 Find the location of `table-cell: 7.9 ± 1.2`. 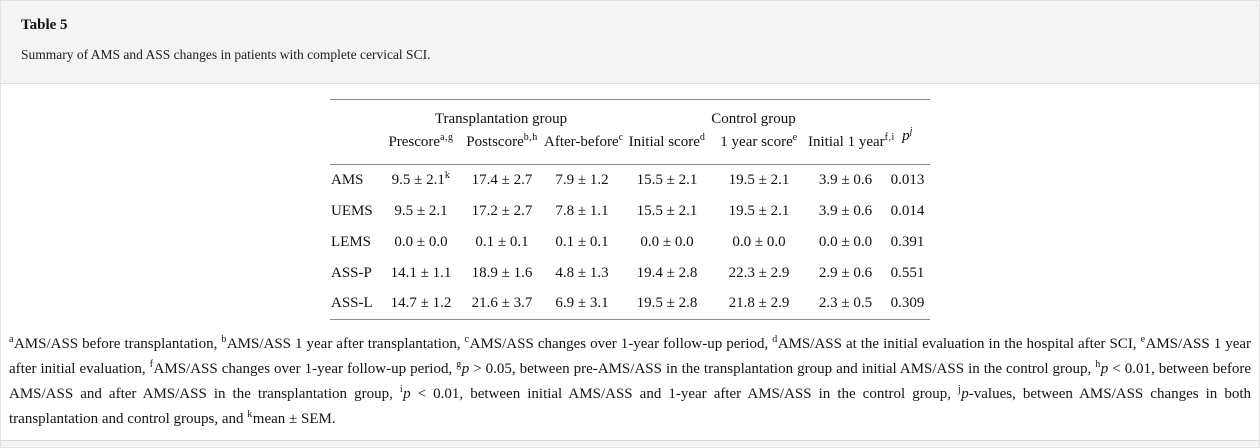

table-cell: 7.9 ± 1.2 is located at coordinates (582, 179).